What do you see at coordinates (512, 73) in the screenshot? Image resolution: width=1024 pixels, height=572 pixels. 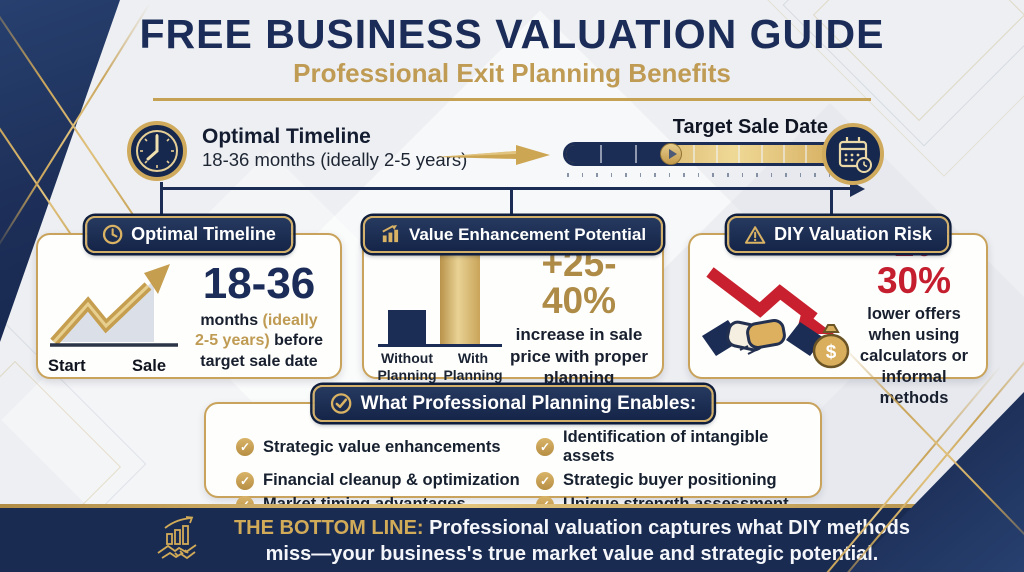 I see `page-subtitle: Professional Exit Planning Benefits` at bounding box center [512, 73].